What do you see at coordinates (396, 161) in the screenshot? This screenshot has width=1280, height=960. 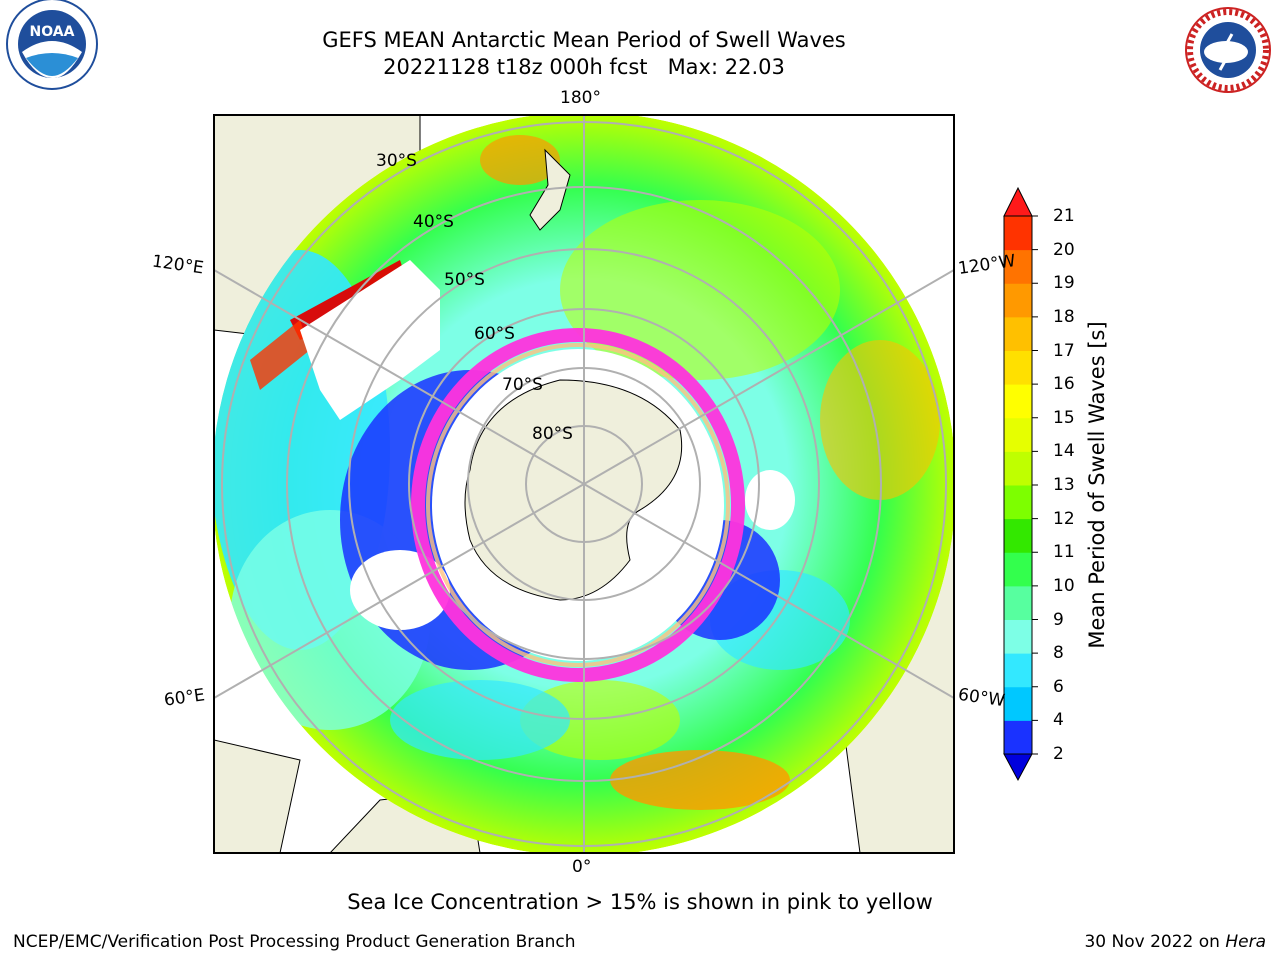 I see `lat-label-30s: 30°S` at bounding box center [396, 161].